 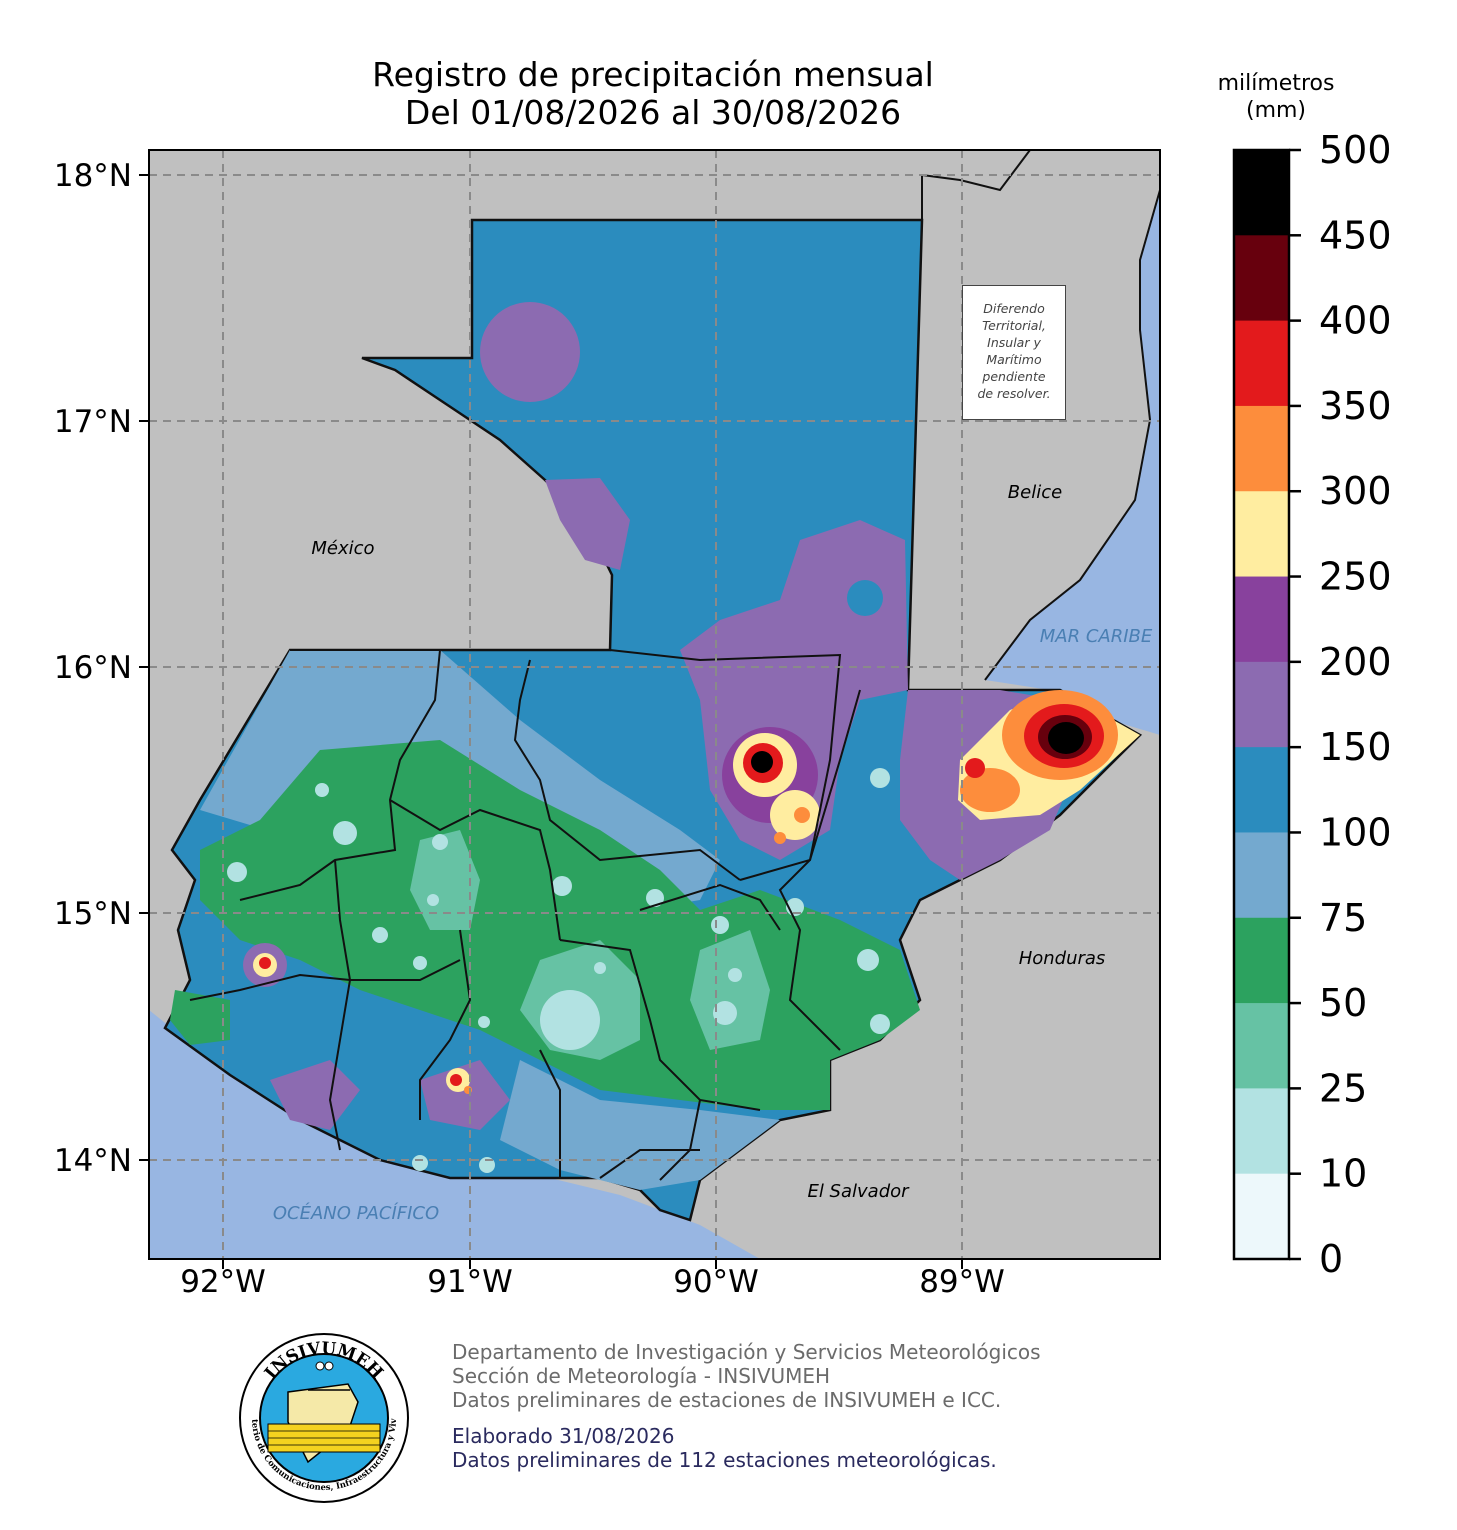 I want to click on colorbar-tick-label: 0, so click(x=1331, y=1259).